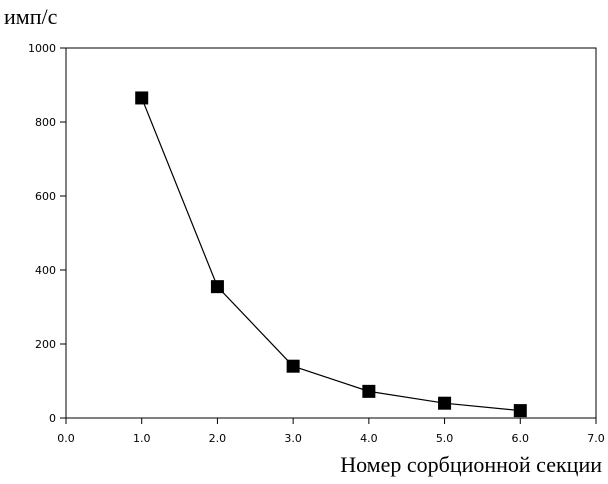 The width and height of the screenshot is (608, 484). I want to click on y-tick-label: 200, so click(45, 344).